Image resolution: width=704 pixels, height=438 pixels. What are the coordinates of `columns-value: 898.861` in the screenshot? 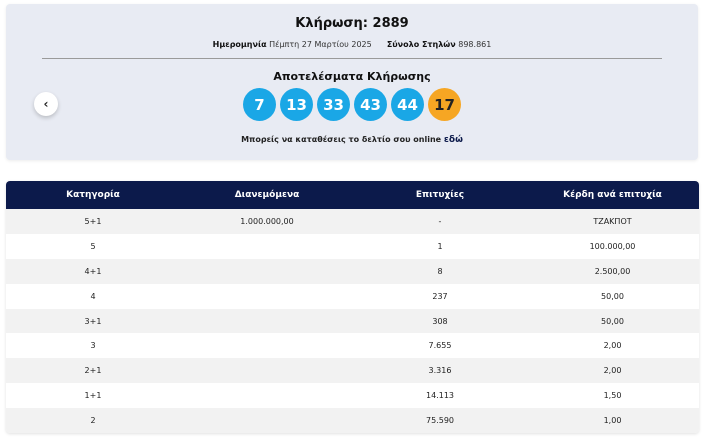 It's located at (475, 44).